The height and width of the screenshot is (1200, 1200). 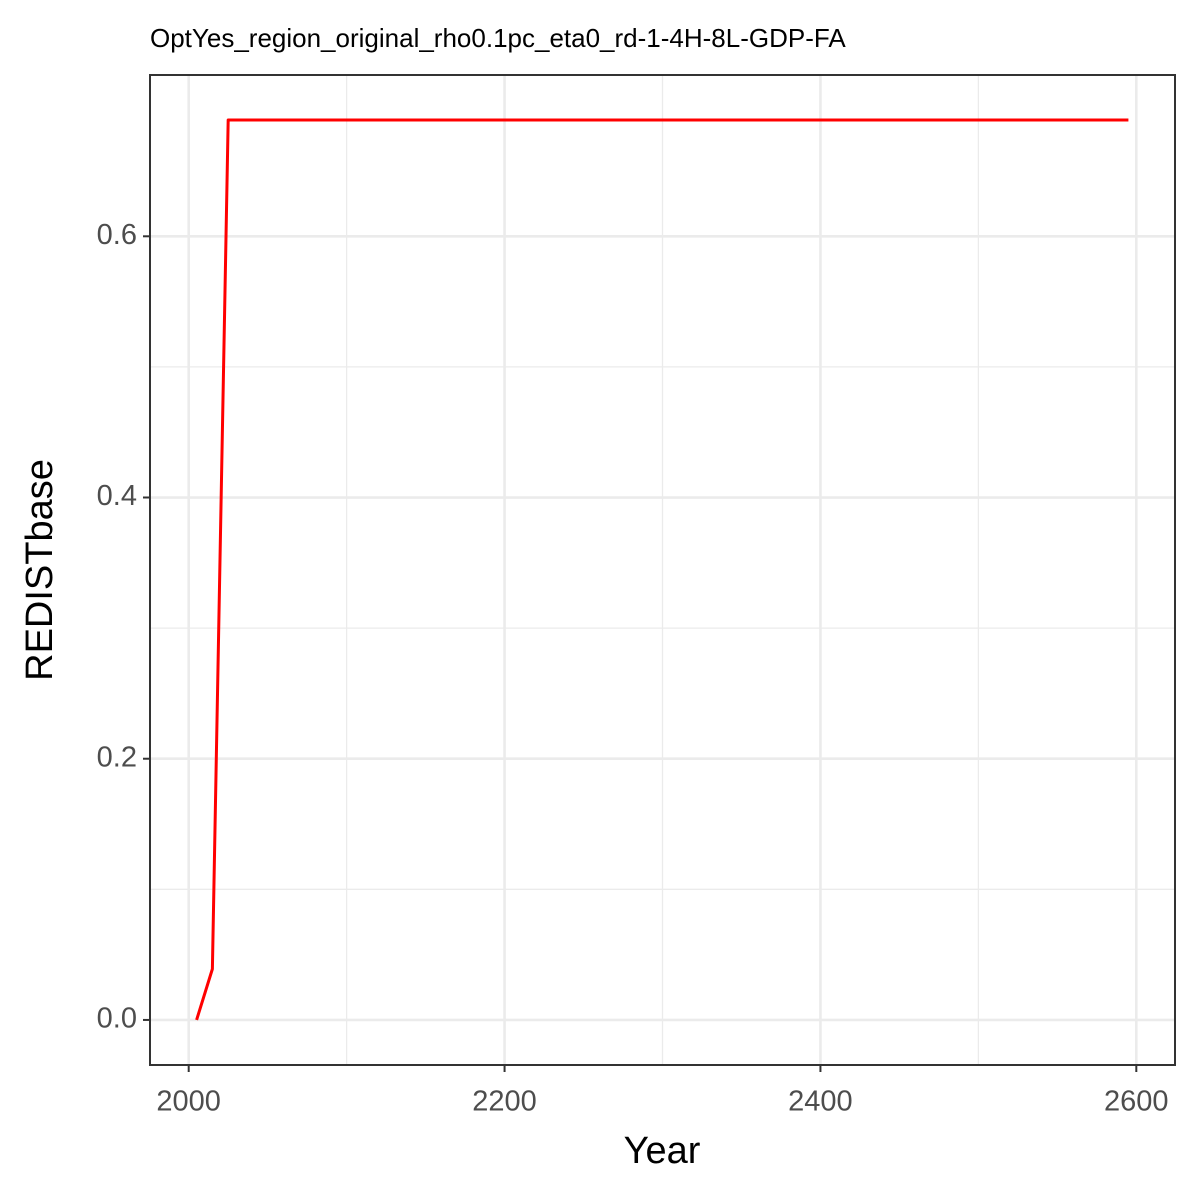 What do you see at coordinates (117, 757) in the screenshot?
I see `y-tick-label: 0.2` at bounding box center [117, 757].